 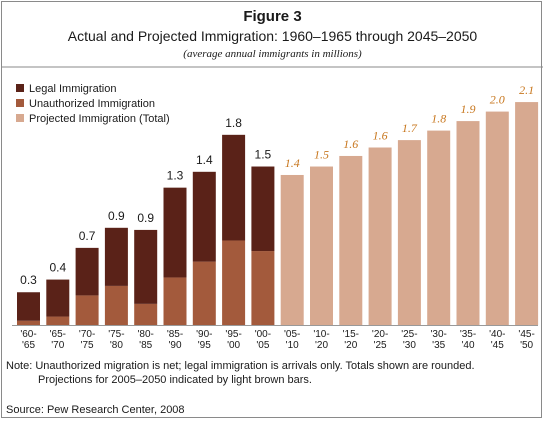 I want to click on x-tick-label: '35, so click(x=438, y=345).